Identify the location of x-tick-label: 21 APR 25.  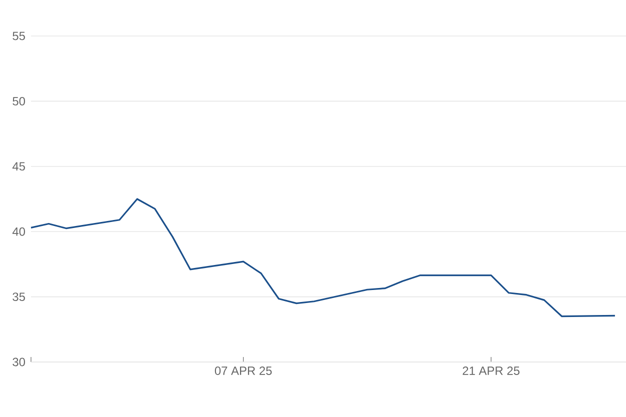
(491, 370).